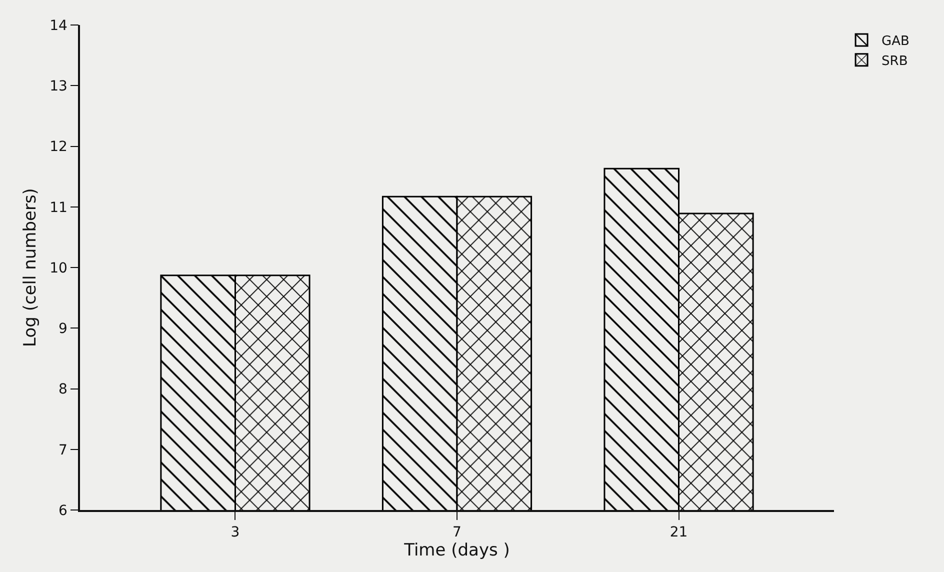 This screenshot has height=572, width=944. Describe the element at coordinates (895, 61) in the screenshot. I see `text: SRB` at that location.